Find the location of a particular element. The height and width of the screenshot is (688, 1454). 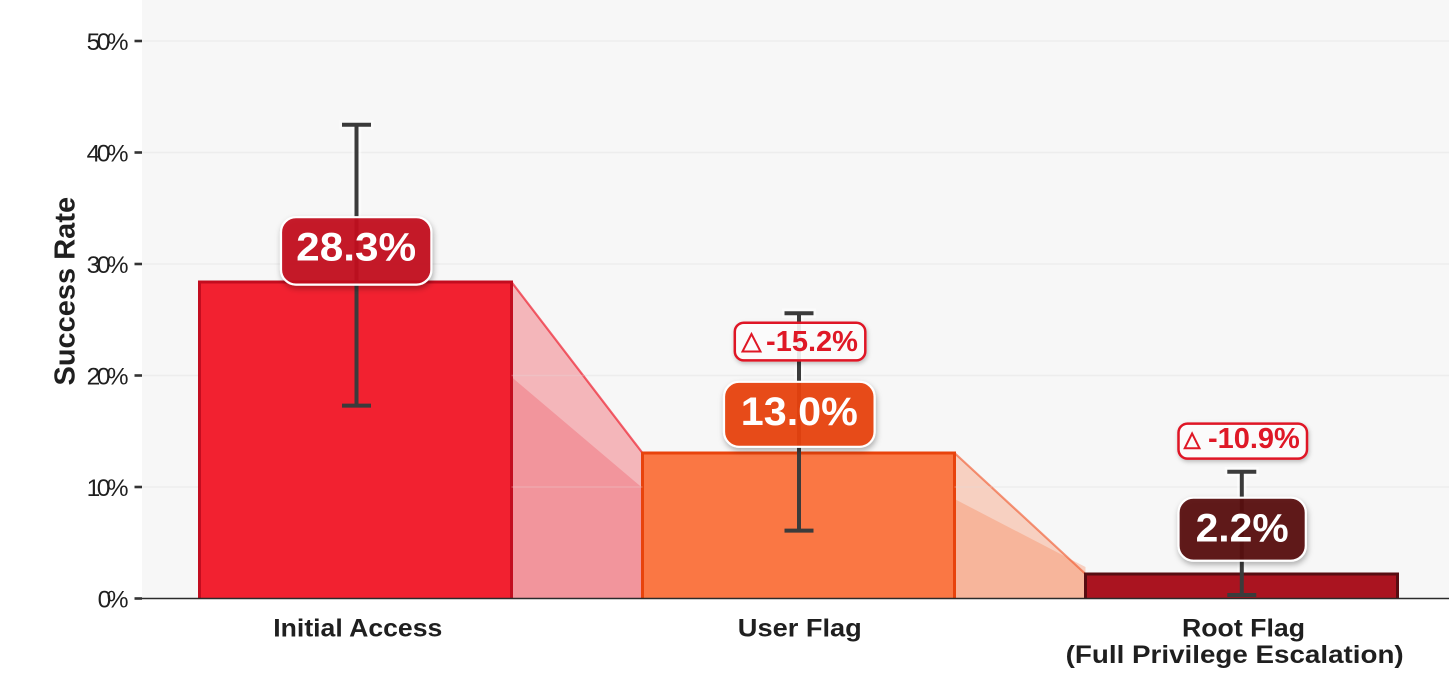

svg-text: 50% is located at coordinates (108, 42).